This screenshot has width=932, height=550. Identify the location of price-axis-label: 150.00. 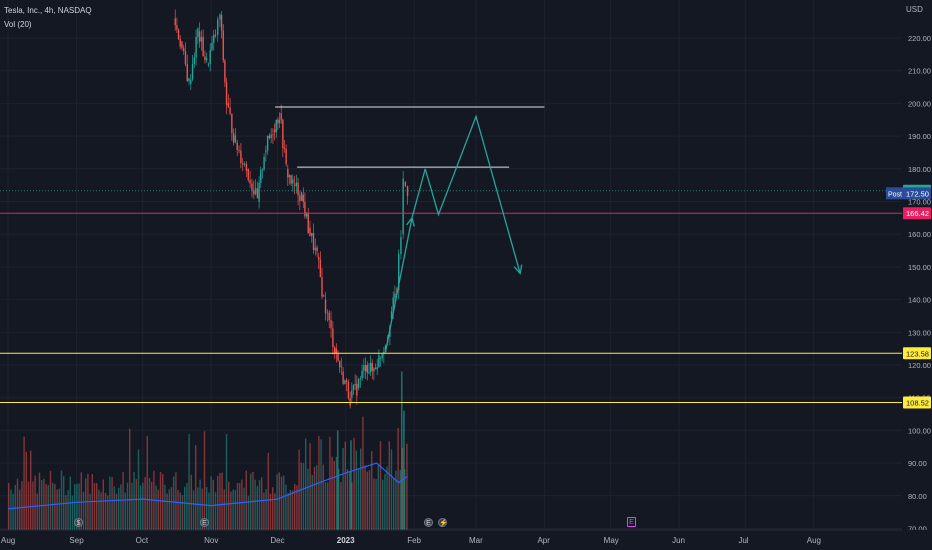
(919, 267).